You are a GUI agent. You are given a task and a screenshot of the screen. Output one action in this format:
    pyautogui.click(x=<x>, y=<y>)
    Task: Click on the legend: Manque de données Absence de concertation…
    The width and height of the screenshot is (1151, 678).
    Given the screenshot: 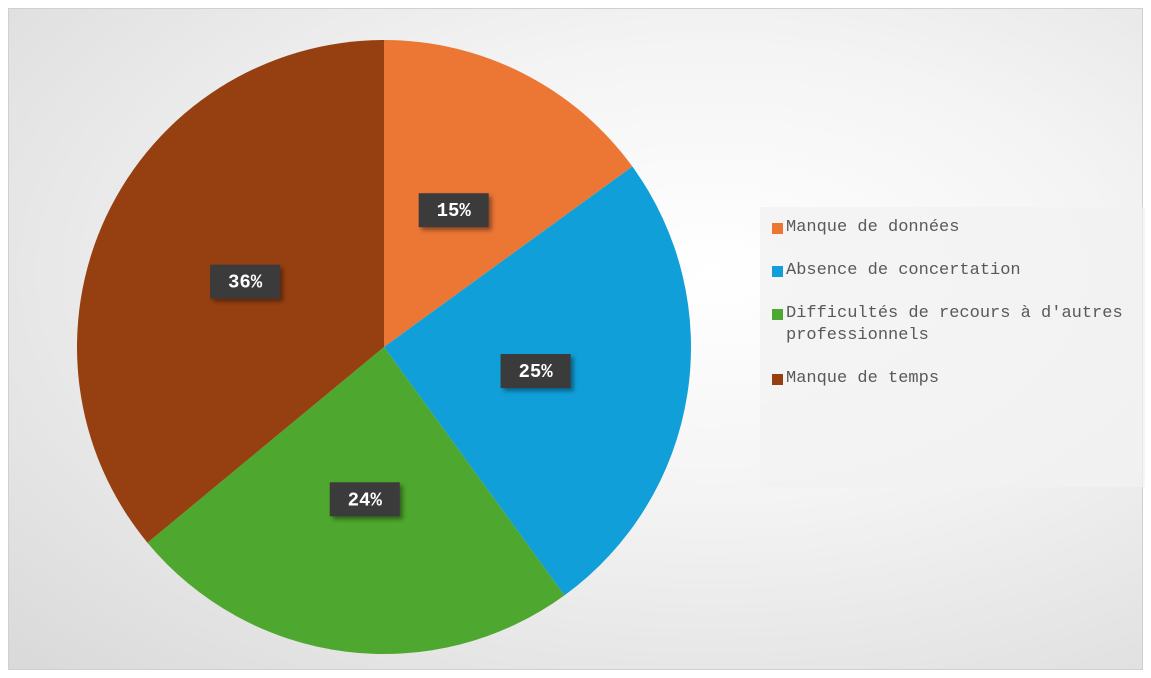 What is the action you would take?
    pyautogui.click(x=952, y=347)
    